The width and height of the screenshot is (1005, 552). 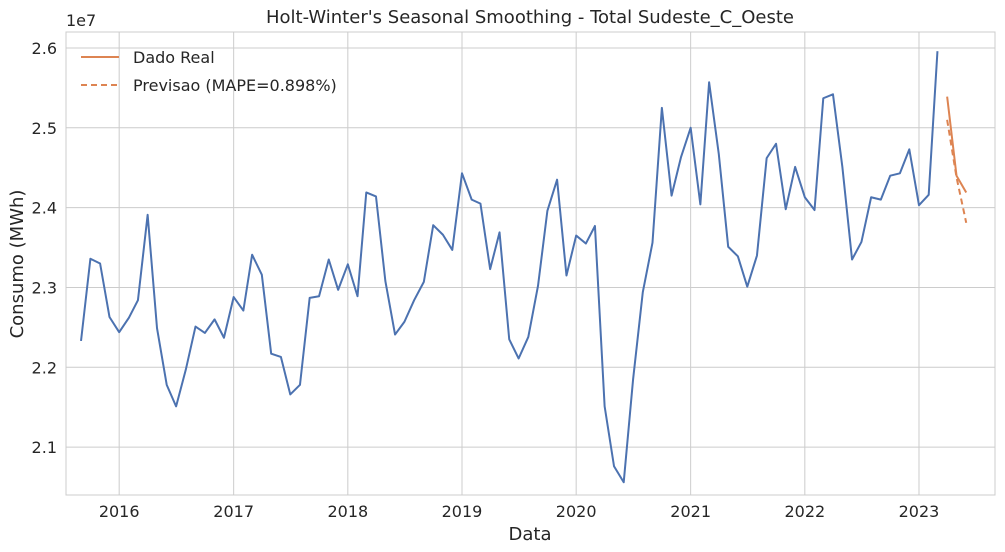 I want to click on x-tick-label: 2016, so click(x=119, y=511).